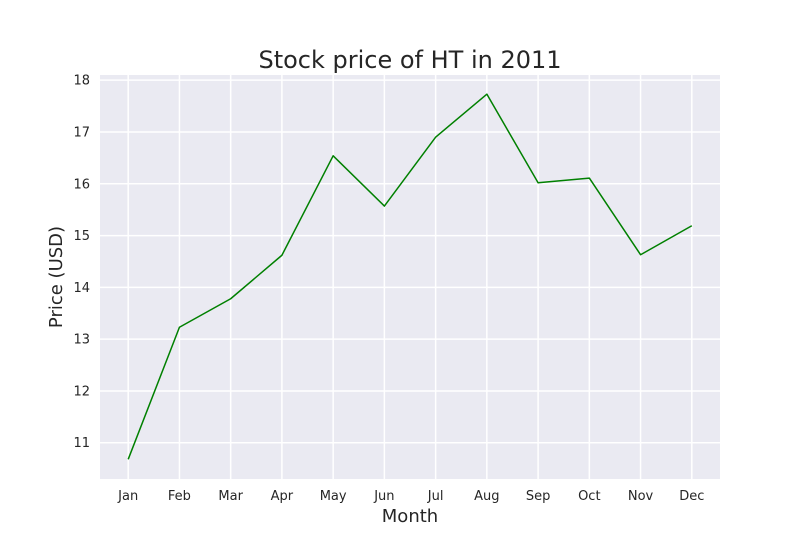 The height and width of the screenshot is (550, 800). What do you see at coordinates (410, 516) in the screenshot?
I see `x-axis-title: Month` at bounding box center [410, 516].